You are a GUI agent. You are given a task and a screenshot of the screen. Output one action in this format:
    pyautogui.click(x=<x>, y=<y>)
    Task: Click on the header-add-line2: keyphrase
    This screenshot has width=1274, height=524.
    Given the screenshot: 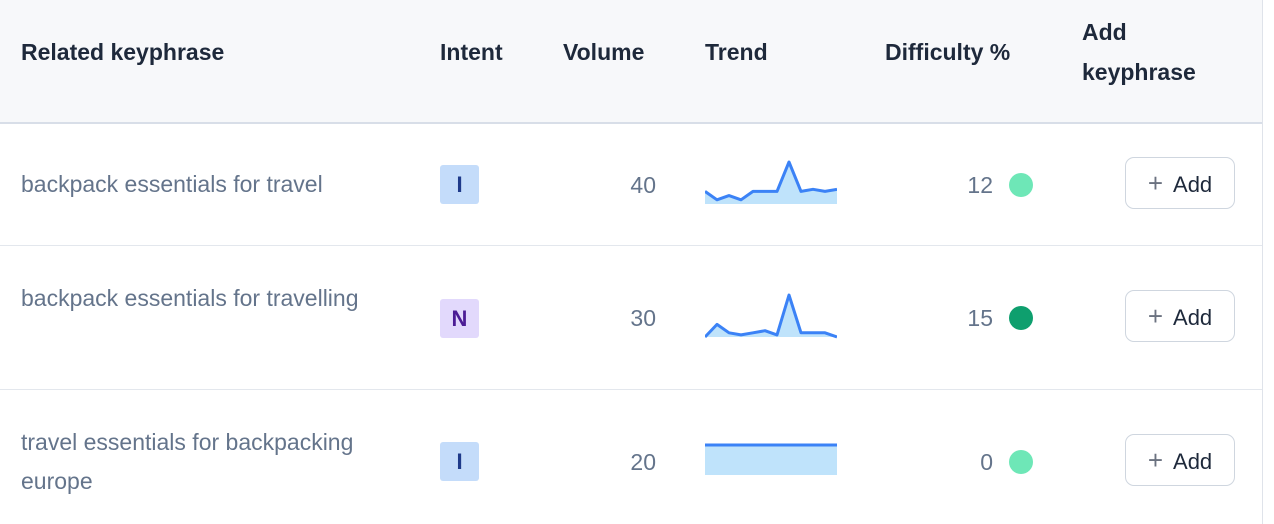 What is the action you would take?
    pyautogui.click(x=1139, y=72)
    